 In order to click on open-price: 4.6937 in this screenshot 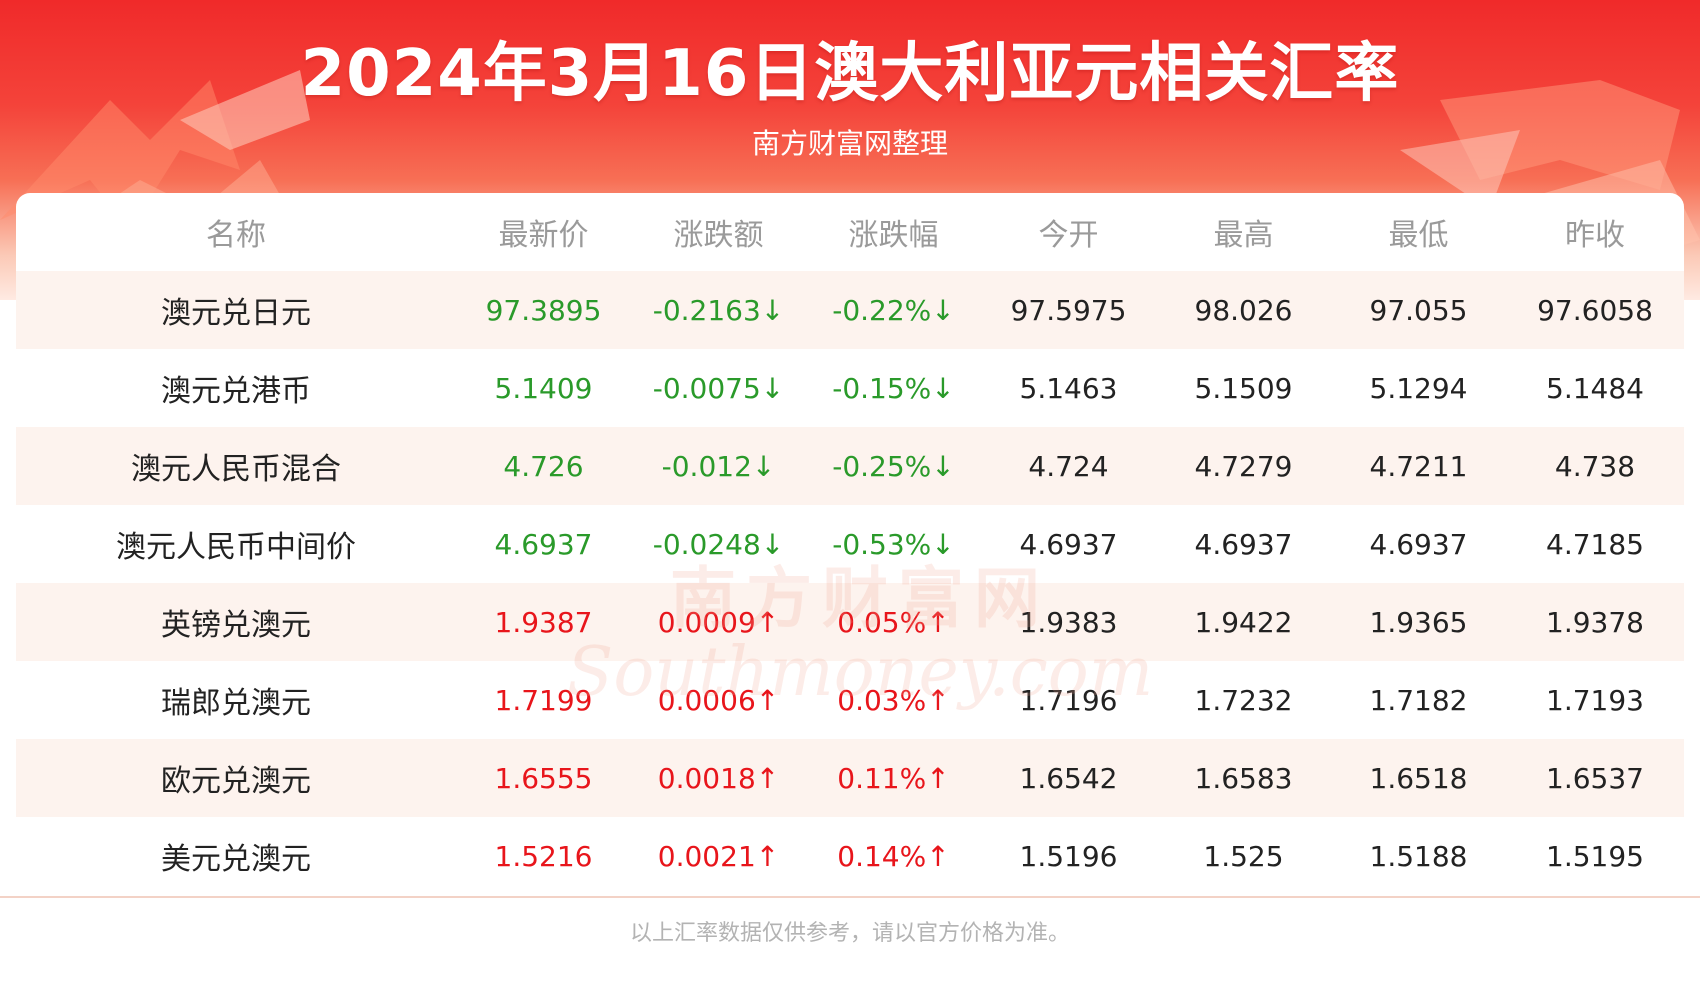, I will do `click(1068, 544)`.